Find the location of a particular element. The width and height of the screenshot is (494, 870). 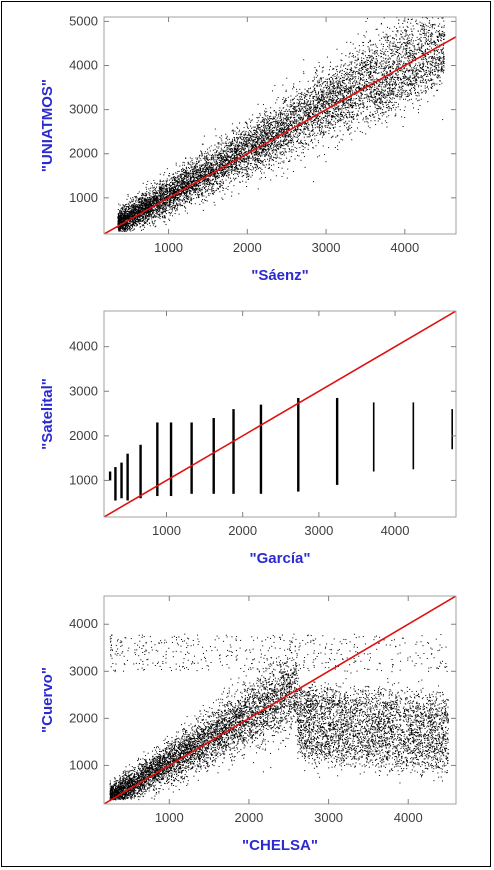

x-axis-title: "Sáenz" is located at coordinates (280, 275).